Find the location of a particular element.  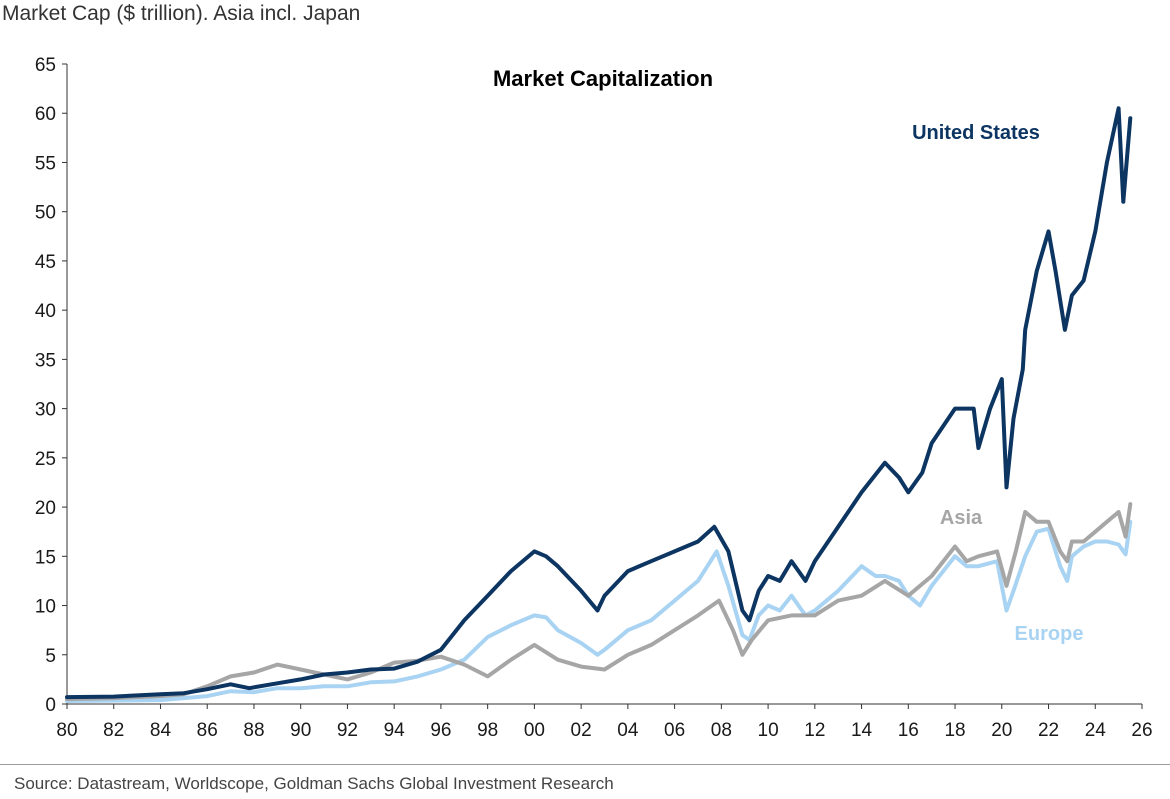

y-tick-label: 30 is located at coordinates (45, 410).